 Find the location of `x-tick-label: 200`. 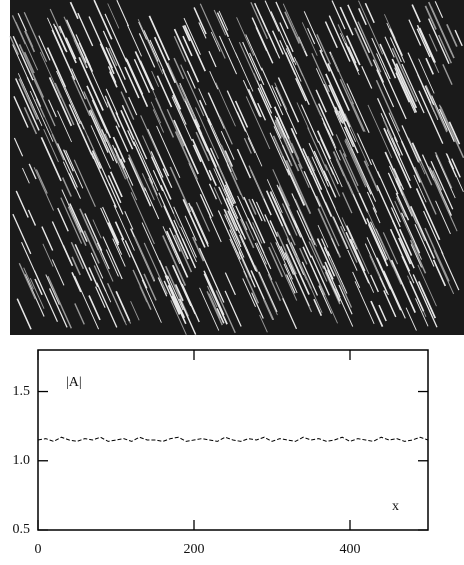

x-tick-label: 200 is located at coordinates (194, 549).